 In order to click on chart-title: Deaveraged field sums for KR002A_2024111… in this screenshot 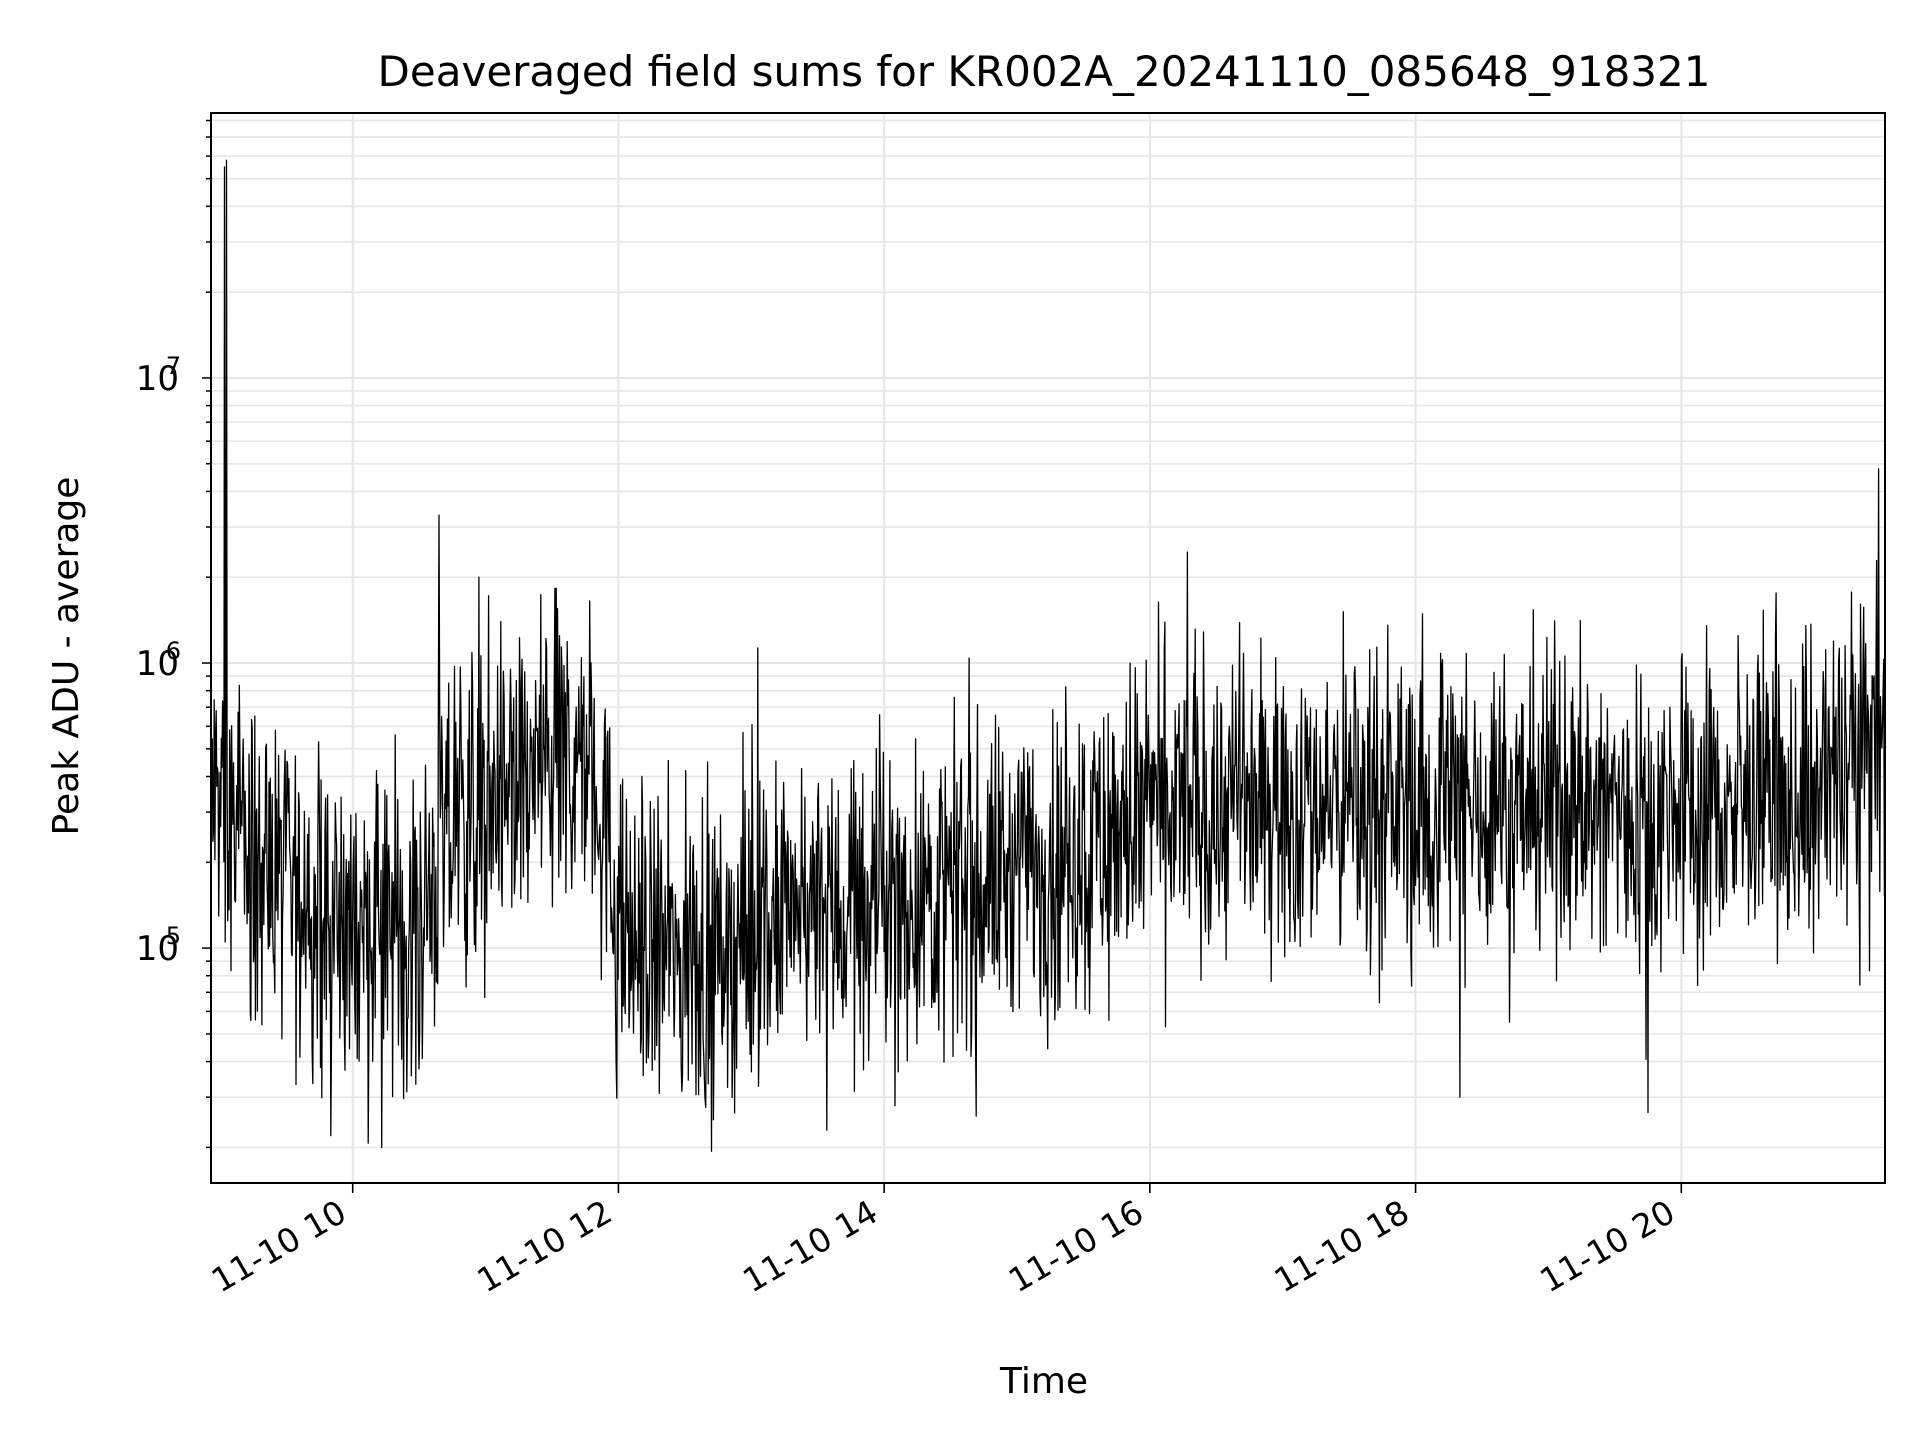, I will do `click(1044, 71)`.